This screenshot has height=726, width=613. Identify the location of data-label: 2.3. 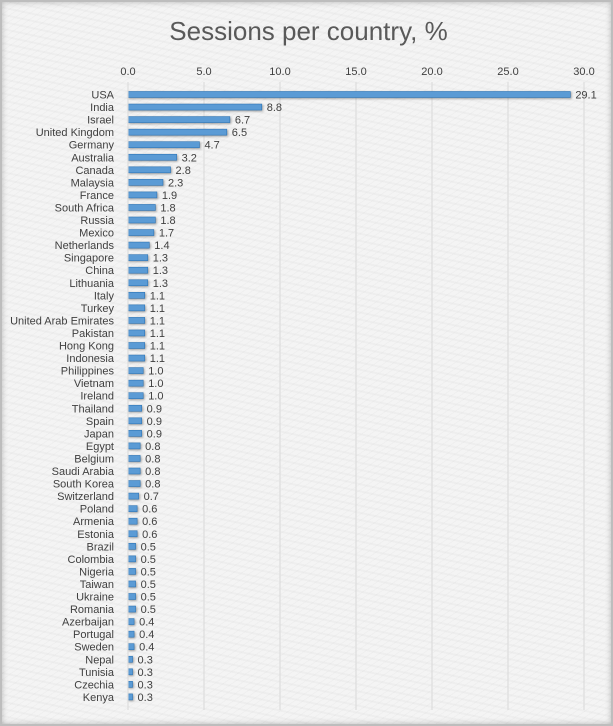
(175, 183).